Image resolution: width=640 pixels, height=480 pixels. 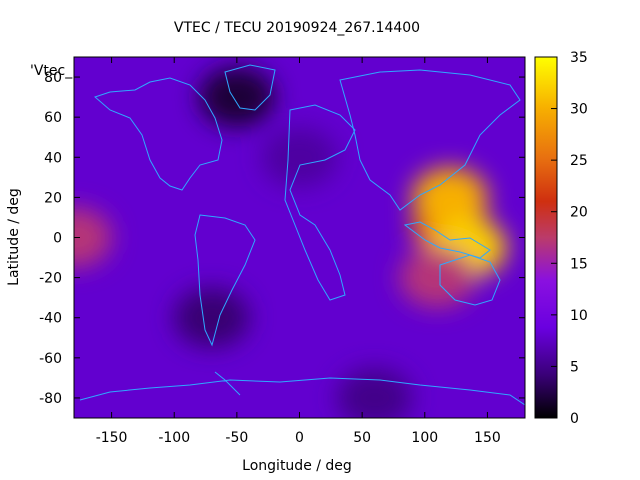 What do you see at coordinates (57, 239) in the screenshot?
I see `y-tick-label: 0` at bounding box center [57, 239].